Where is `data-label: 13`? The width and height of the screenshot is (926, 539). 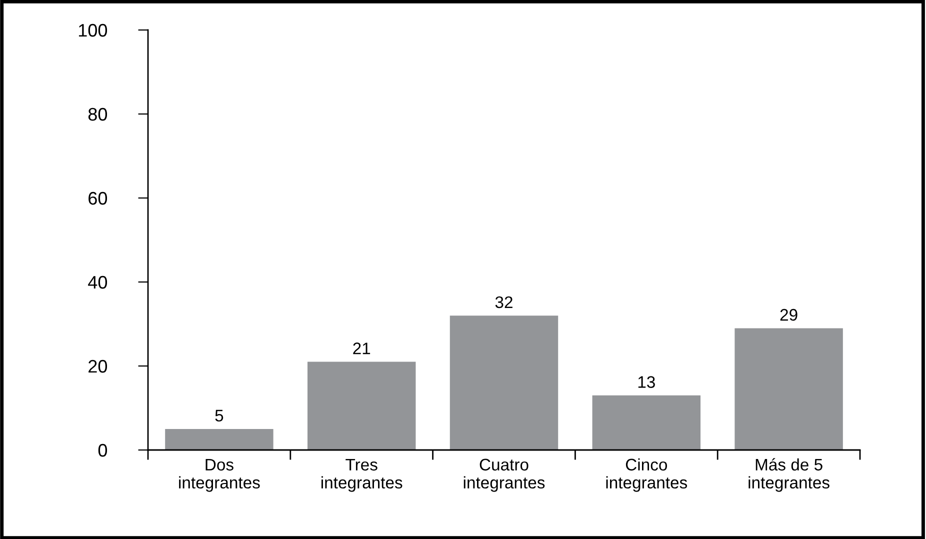 data-label: 13 is located at coordinates (646, 382).